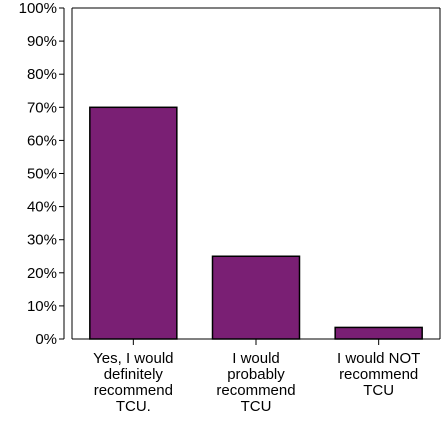  What do you see at coordinates (42, 107) in the screenshot?
I see `y-tick-label: 70%` at bounding box center [42, 107].